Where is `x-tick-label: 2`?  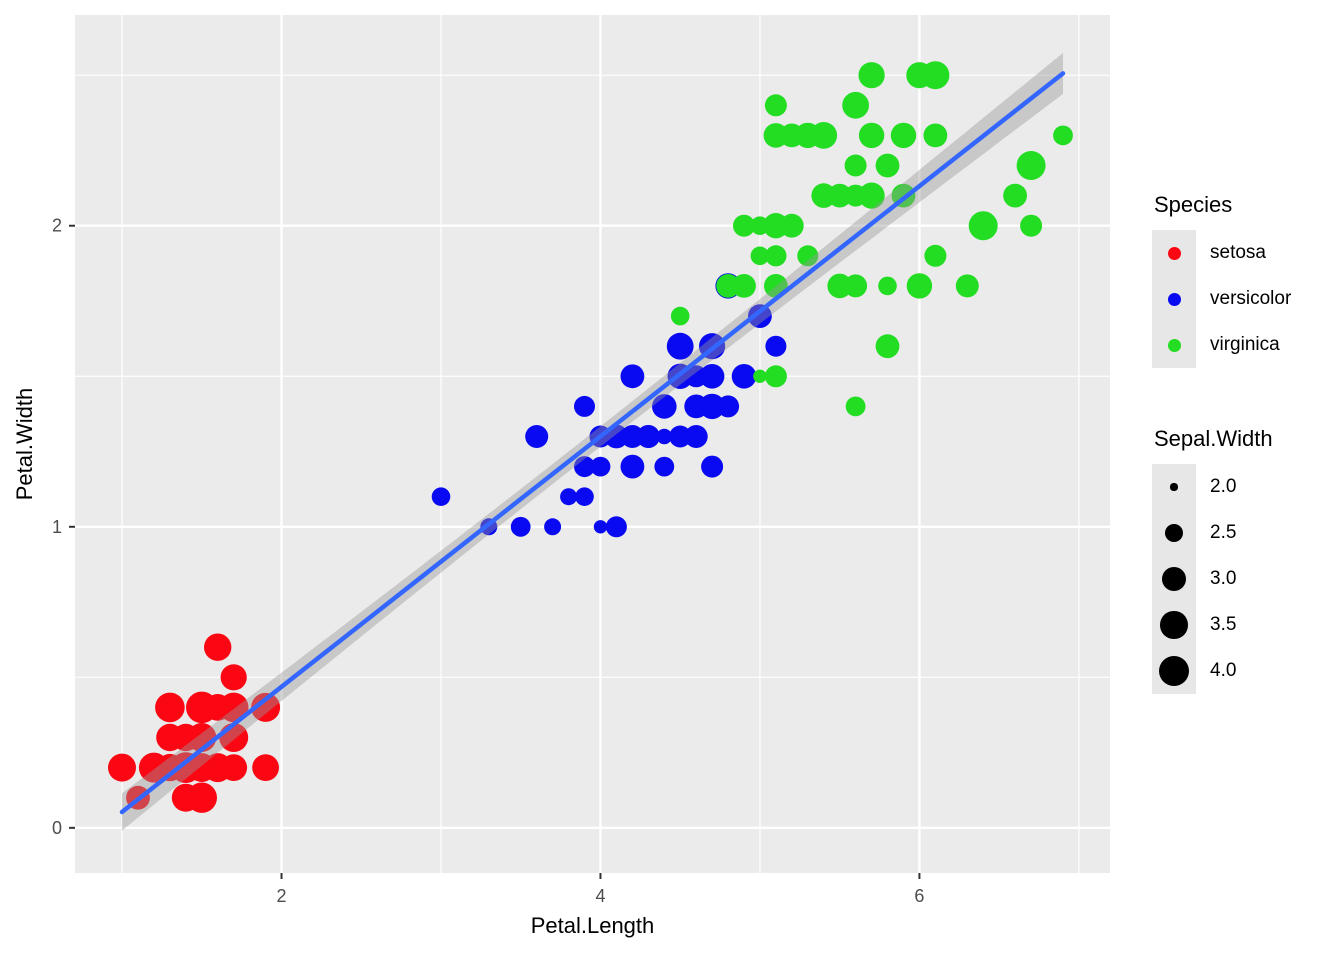 x-tick-label: 2 is located at coordinates (282, 896).